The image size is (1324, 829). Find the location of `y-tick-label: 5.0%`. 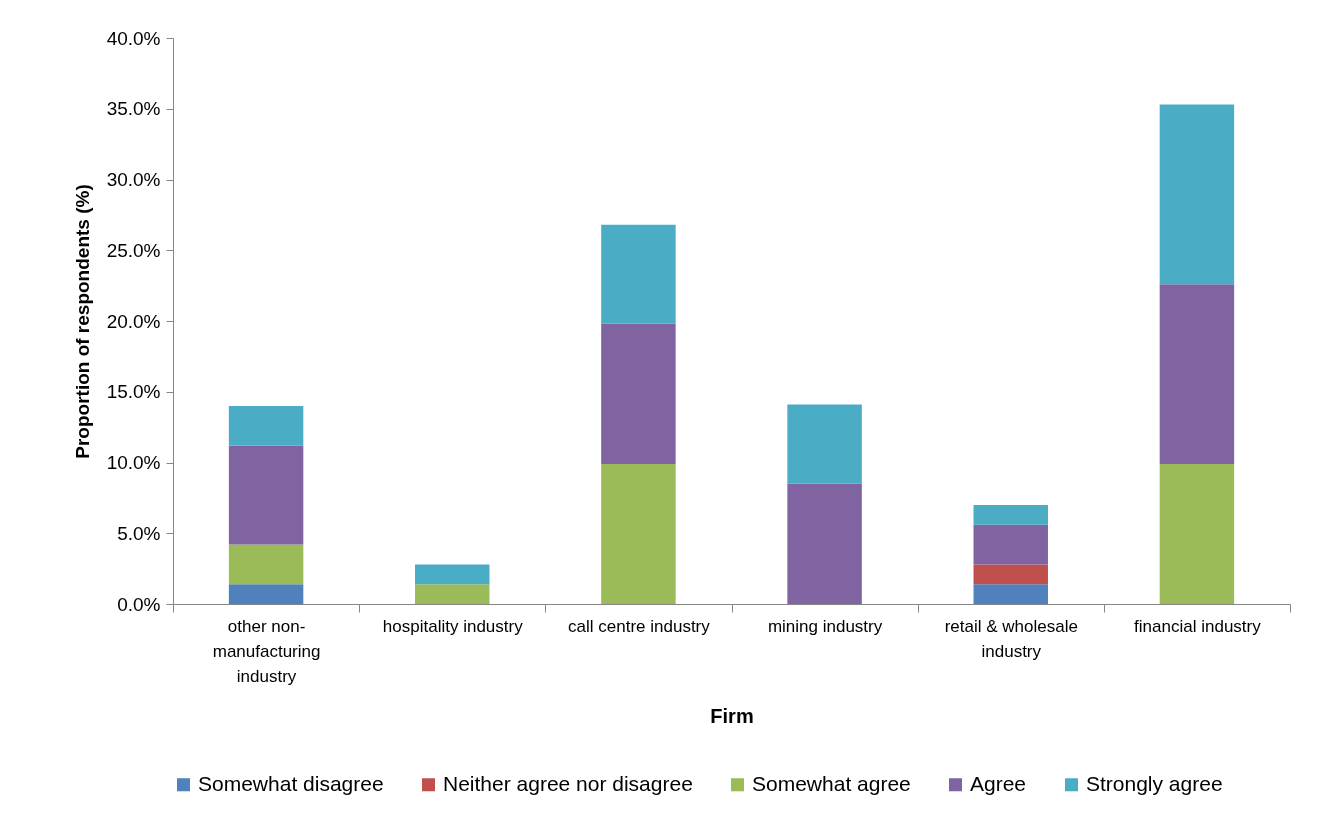

y-tick-label: 5.0% is located at coordinates (139, 533).